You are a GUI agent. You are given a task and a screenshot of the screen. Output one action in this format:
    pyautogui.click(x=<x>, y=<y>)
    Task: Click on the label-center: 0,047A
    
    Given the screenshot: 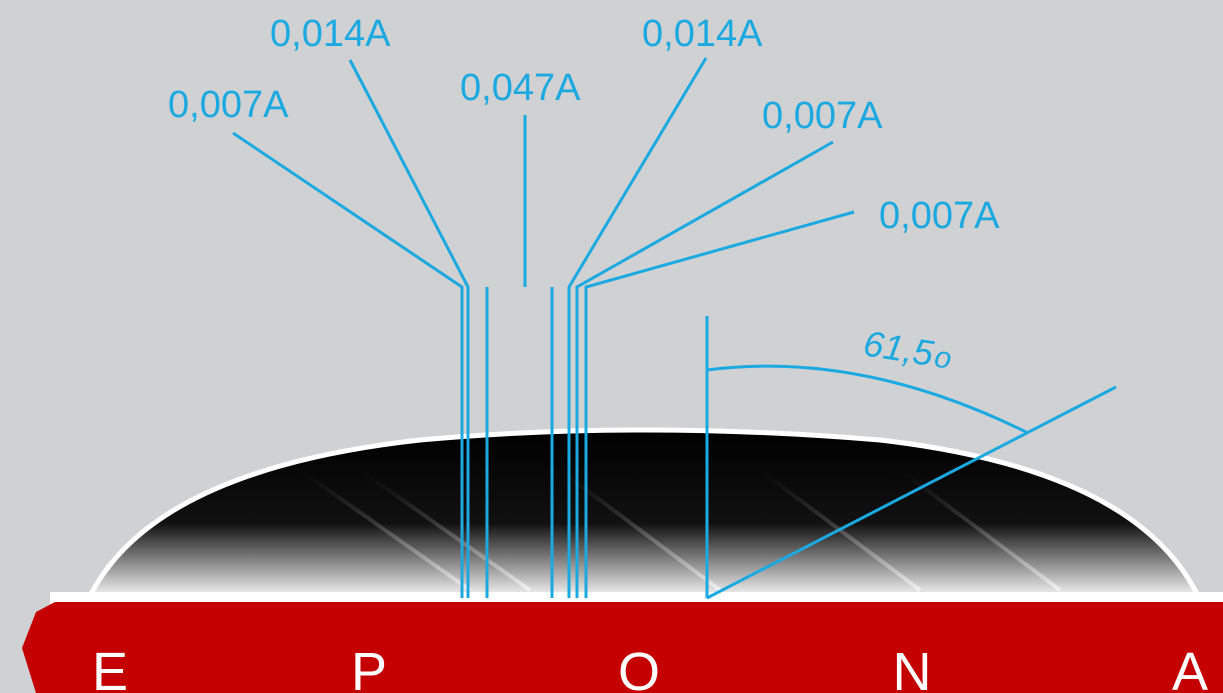 What is the action you would take?
    pyautogui.click(x=520, y=88)
    